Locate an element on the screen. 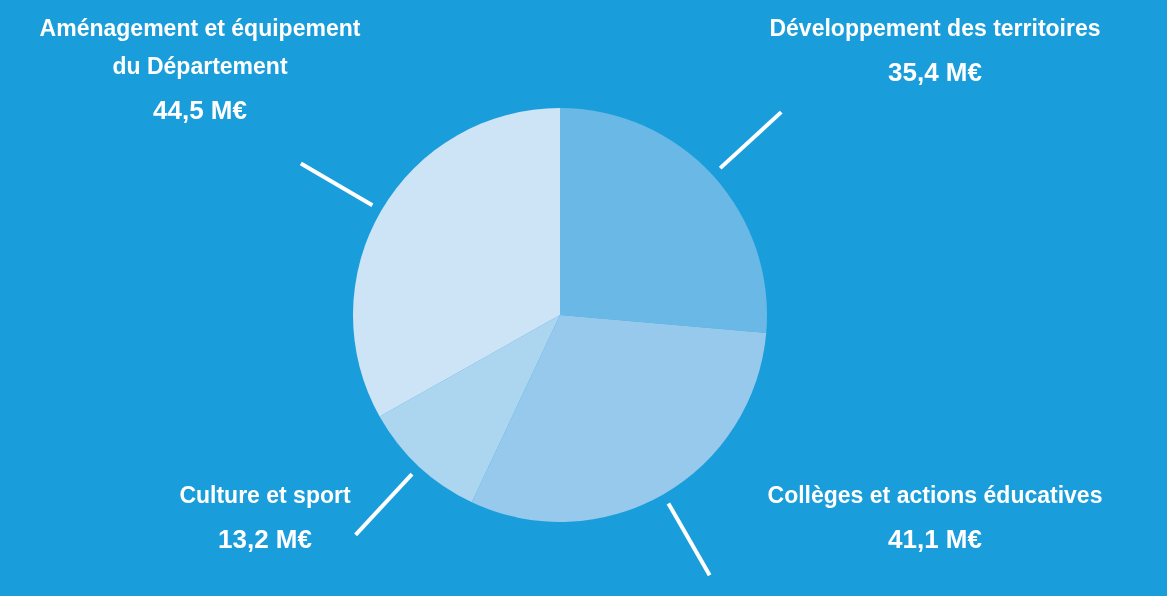 This screenshot has width=1167, height=596. data-label: 44,5 M€ is located at coordinates (200, 110).